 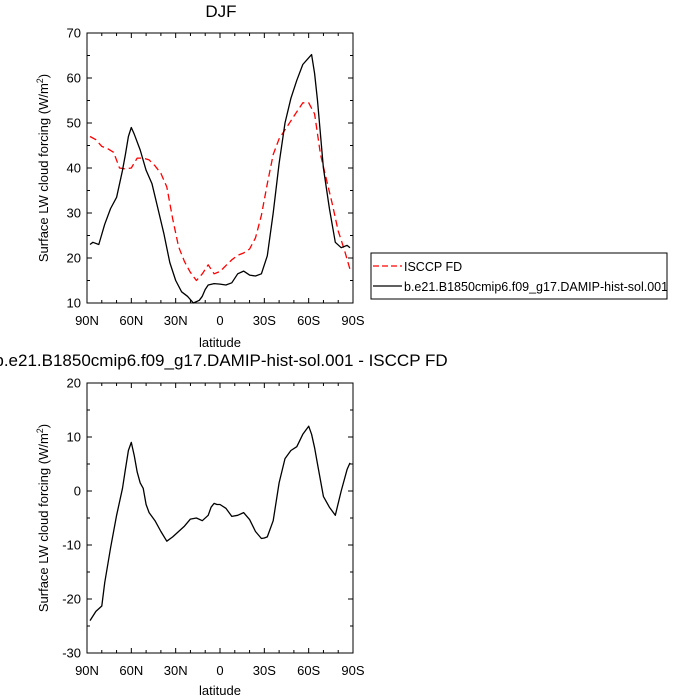 I want to click on bottom-y-tick-label: -10, so click(x=71, y=545).